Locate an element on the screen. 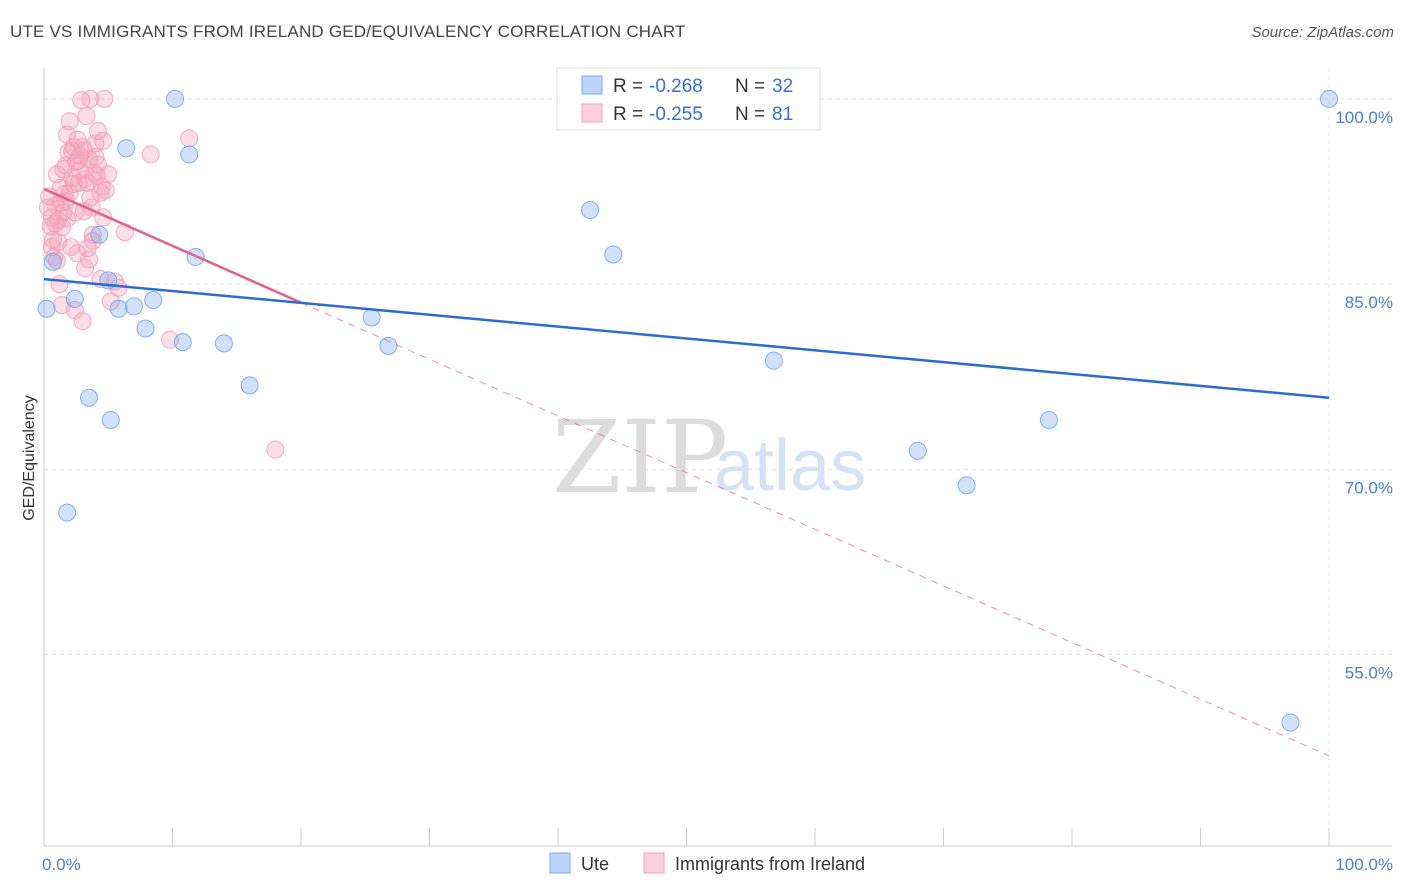 The height and width of the screenshot is (892, 1406). y-tick-labels: 100.0% 85.0% 70.0% 55.0% is located at coordinates (1364, 395).